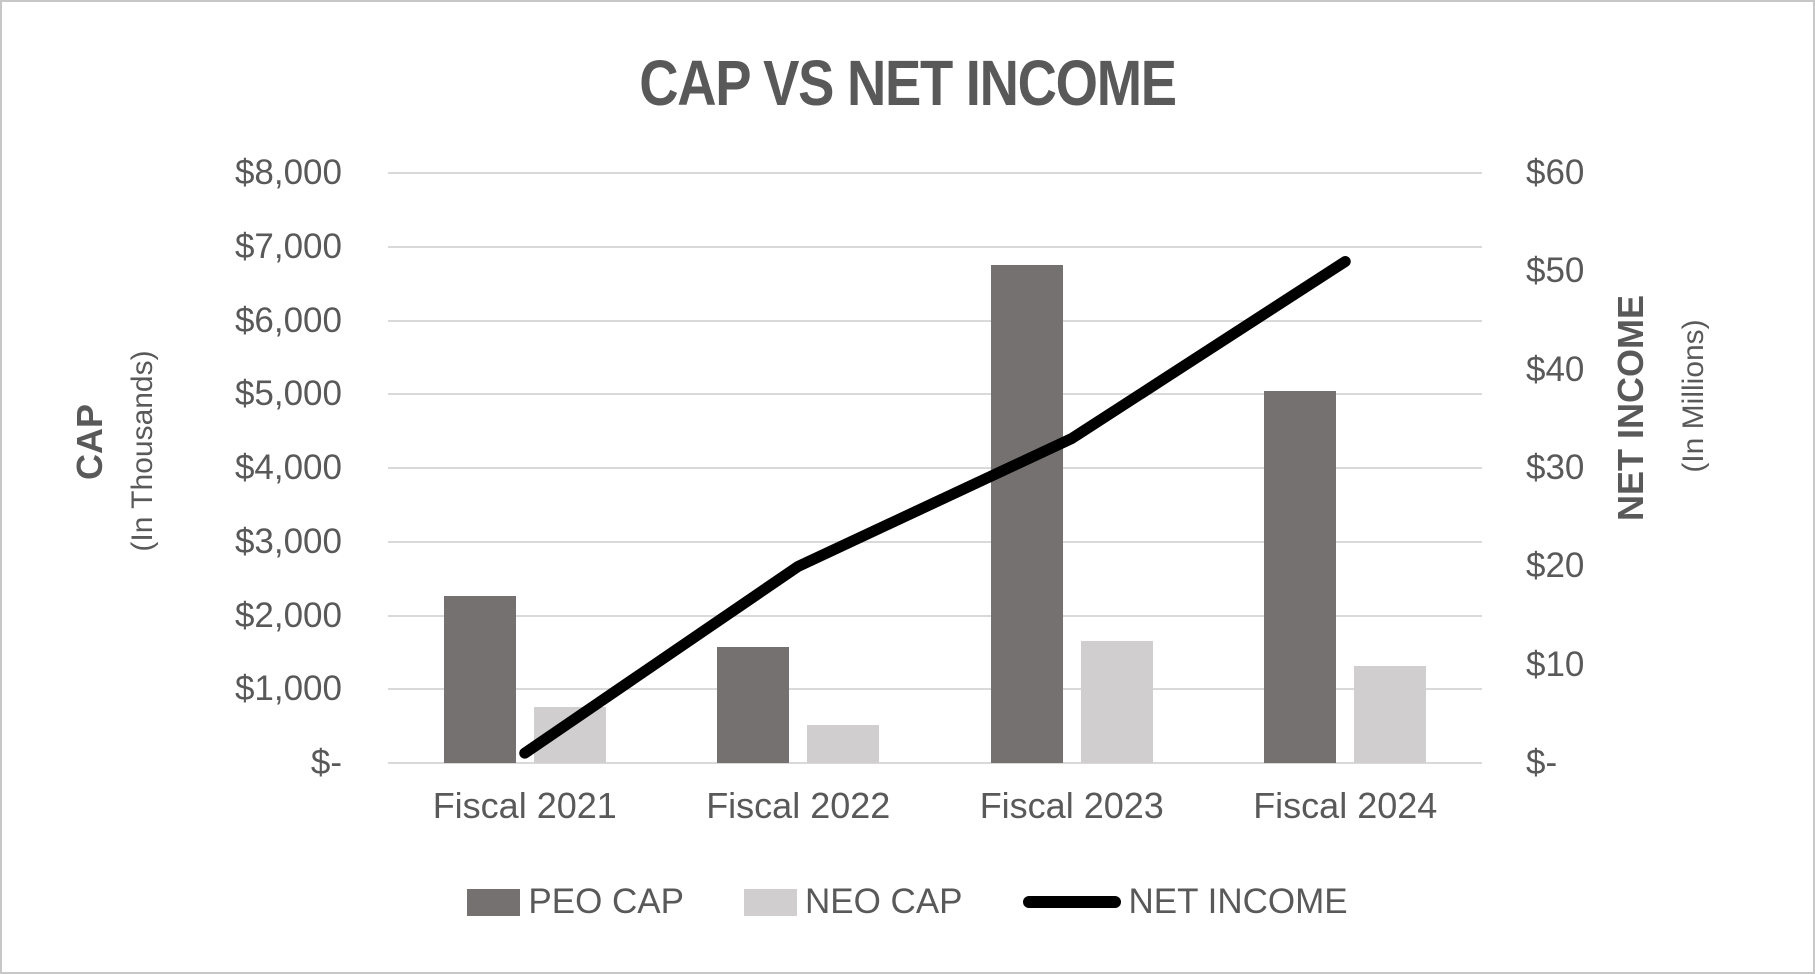  I want to click on bar-peo-cap-fiscal-2023, so click(1026, 514).